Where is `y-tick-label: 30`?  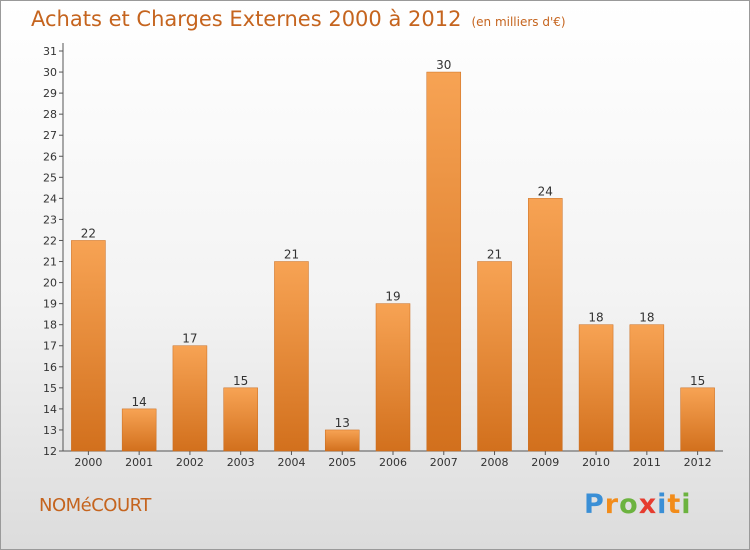 y-tick-label: 30 is located at coordinates (50, 72).